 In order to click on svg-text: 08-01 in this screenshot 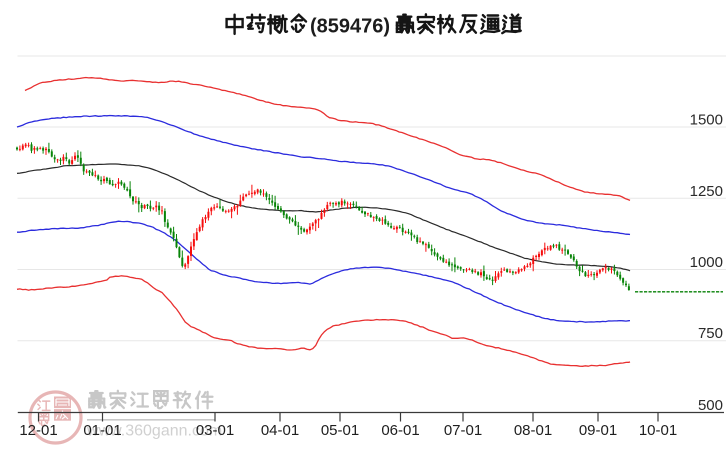, I will do `click(533, 430)`.